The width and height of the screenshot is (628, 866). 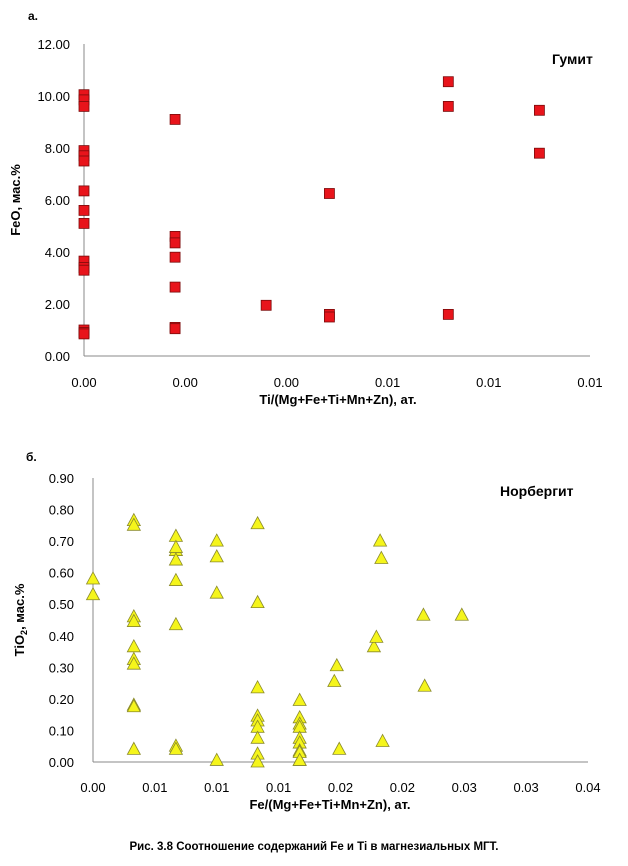 What do you see at coordinates (61, 730) in the screenshot?
I see `y-tick-label-b: 0.10` at bounding box center [61, 730].